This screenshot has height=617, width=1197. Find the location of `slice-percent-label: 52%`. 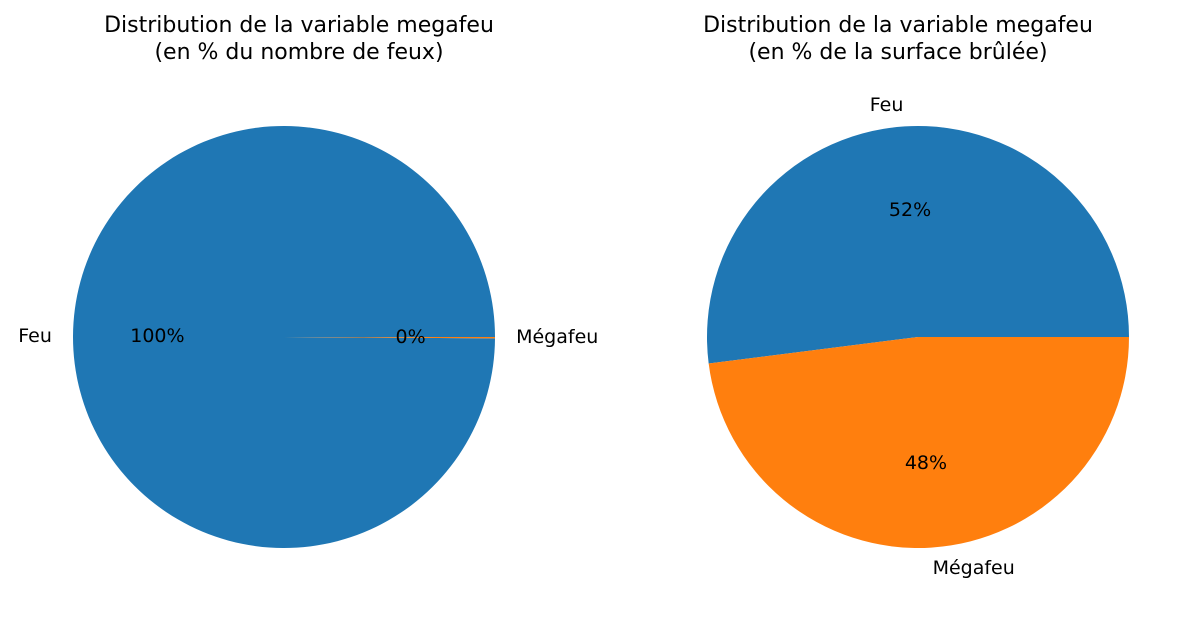

slice-percent-label: 52% is located at coordinates (910, 210).